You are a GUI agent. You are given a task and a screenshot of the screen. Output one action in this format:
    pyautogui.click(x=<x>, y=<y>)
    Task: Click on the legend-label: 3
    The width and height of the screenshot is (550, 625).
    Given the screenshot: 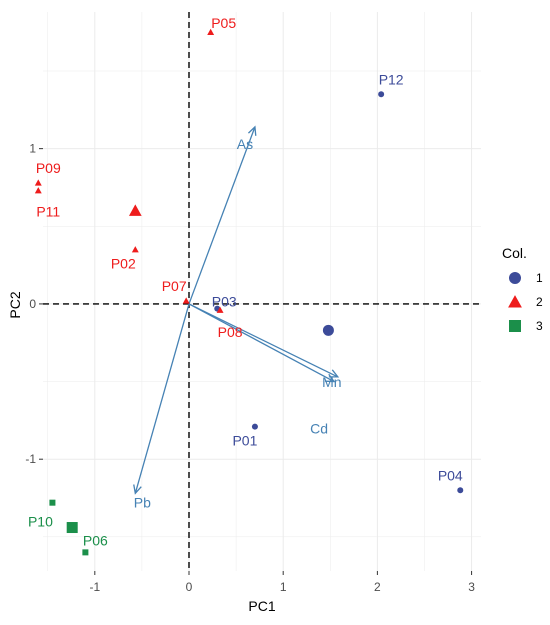 What is the action you would take?
    pyautogui.click(x=539, y=326)
    